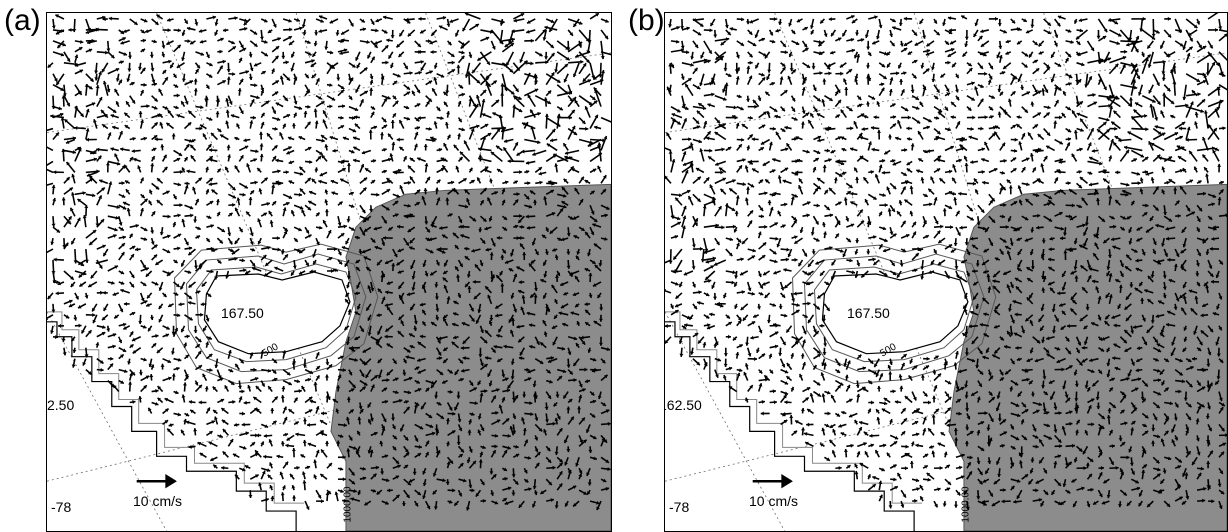 Image resolution: width=1228 pixels, height=532 pixels. I want to click on coastline, so click(172, 426).